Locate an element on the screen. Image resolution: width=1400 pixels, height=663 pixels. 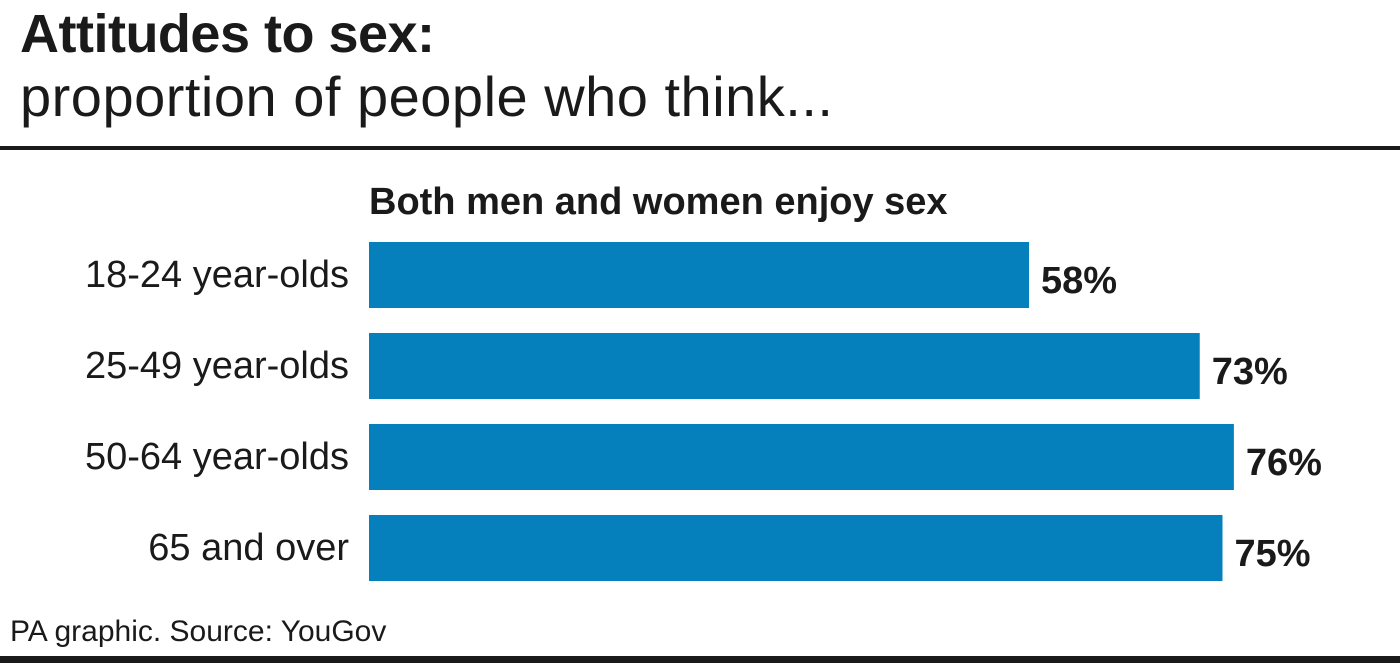
page-title: Attitudes to sex: is located at coordinates (227, 34).